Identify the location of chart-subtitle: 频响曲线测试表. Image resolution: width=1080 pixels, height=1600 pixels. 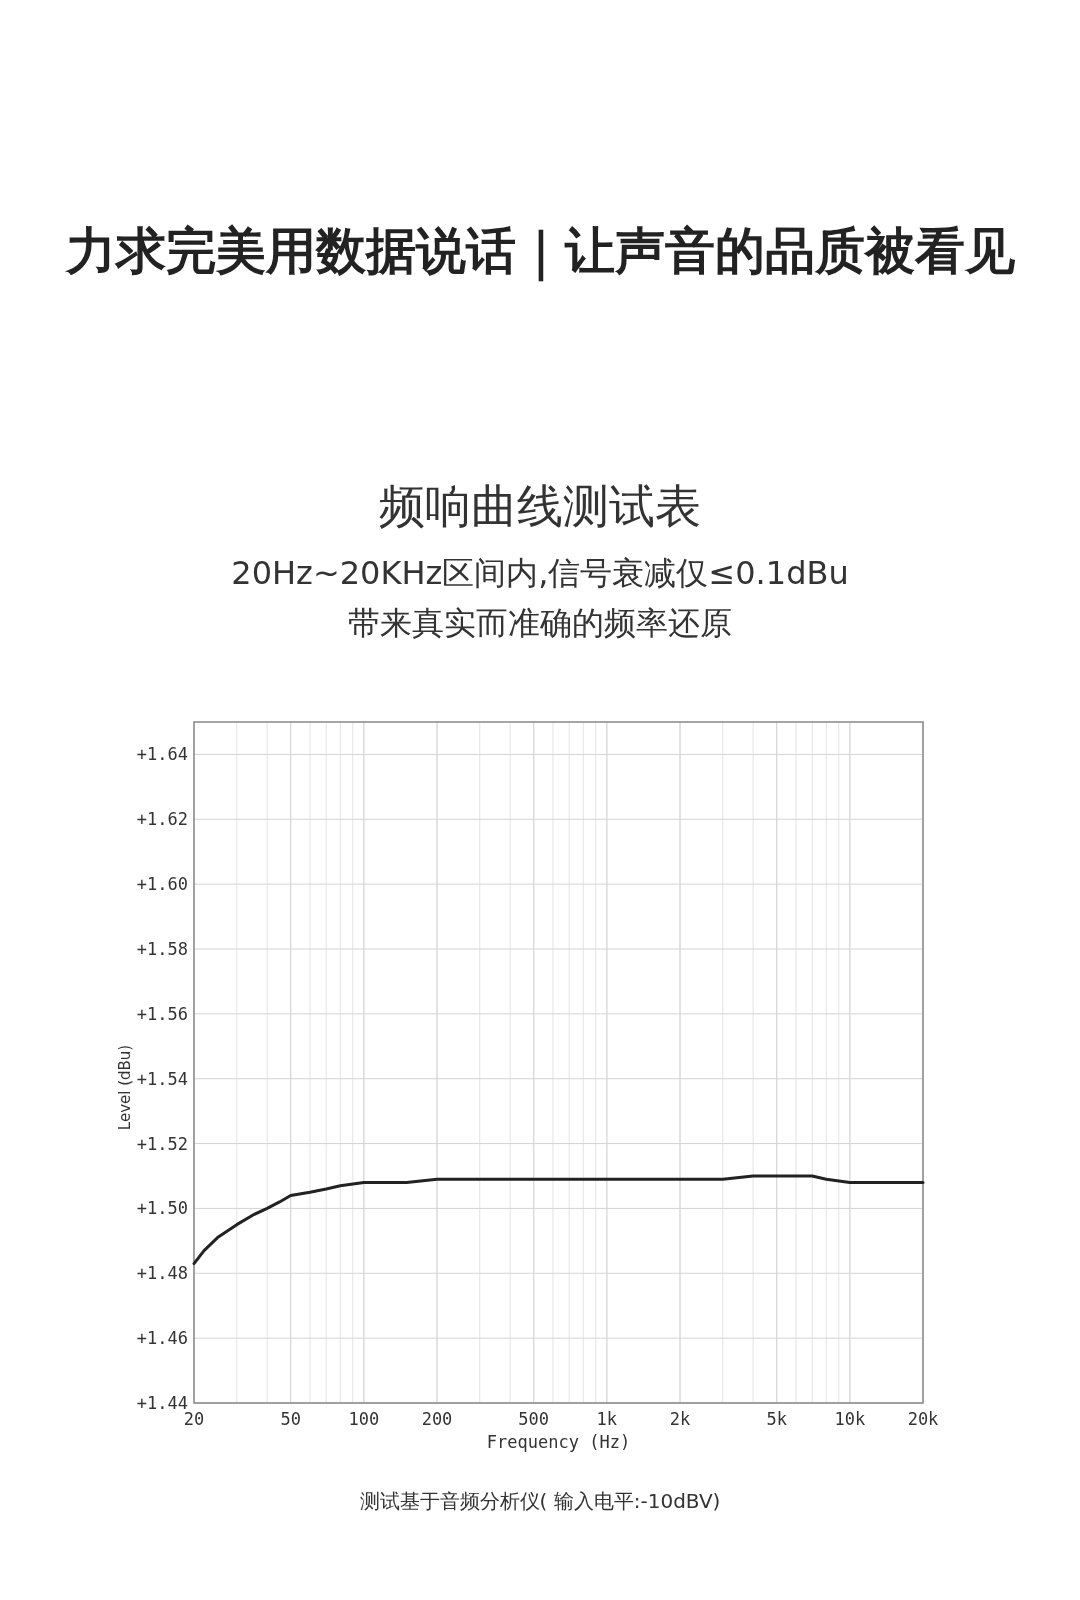
(540, 506).